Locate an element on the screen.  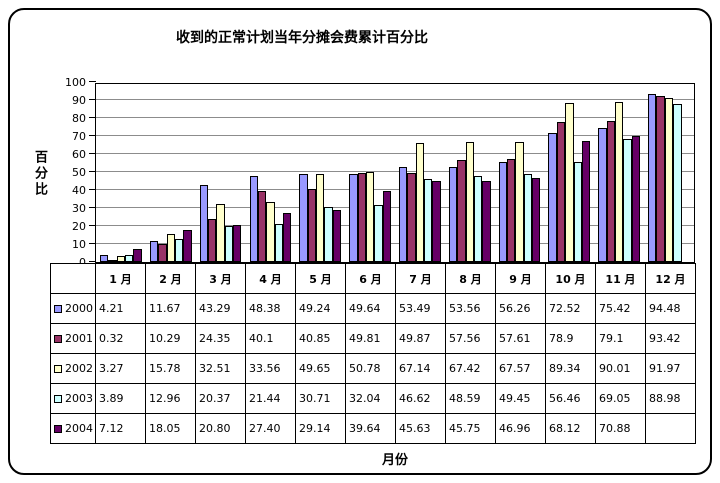
value-cell: 49.64 is located at coordinates (371, 309).